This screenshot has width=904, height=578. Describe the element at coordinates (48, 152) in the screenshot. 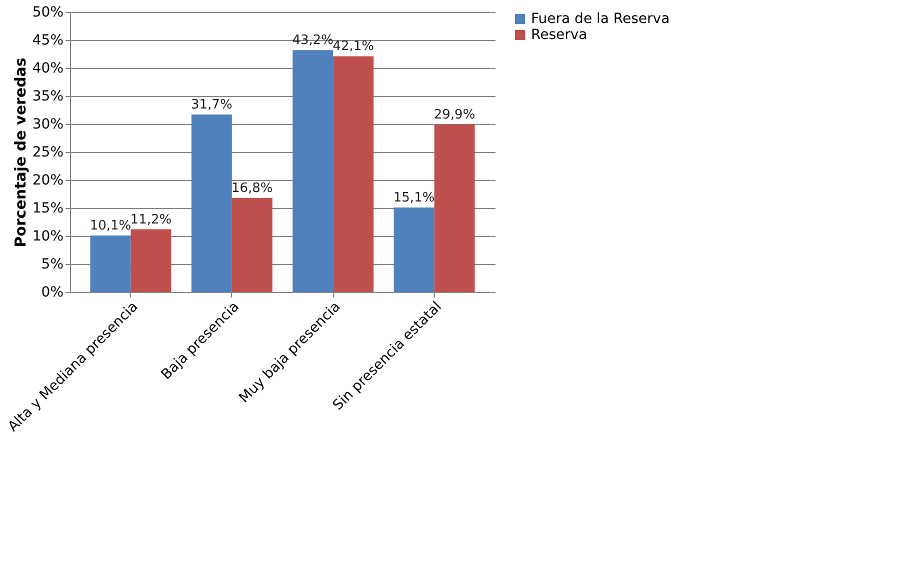

I see `y-tick-label: 25%` at that location.